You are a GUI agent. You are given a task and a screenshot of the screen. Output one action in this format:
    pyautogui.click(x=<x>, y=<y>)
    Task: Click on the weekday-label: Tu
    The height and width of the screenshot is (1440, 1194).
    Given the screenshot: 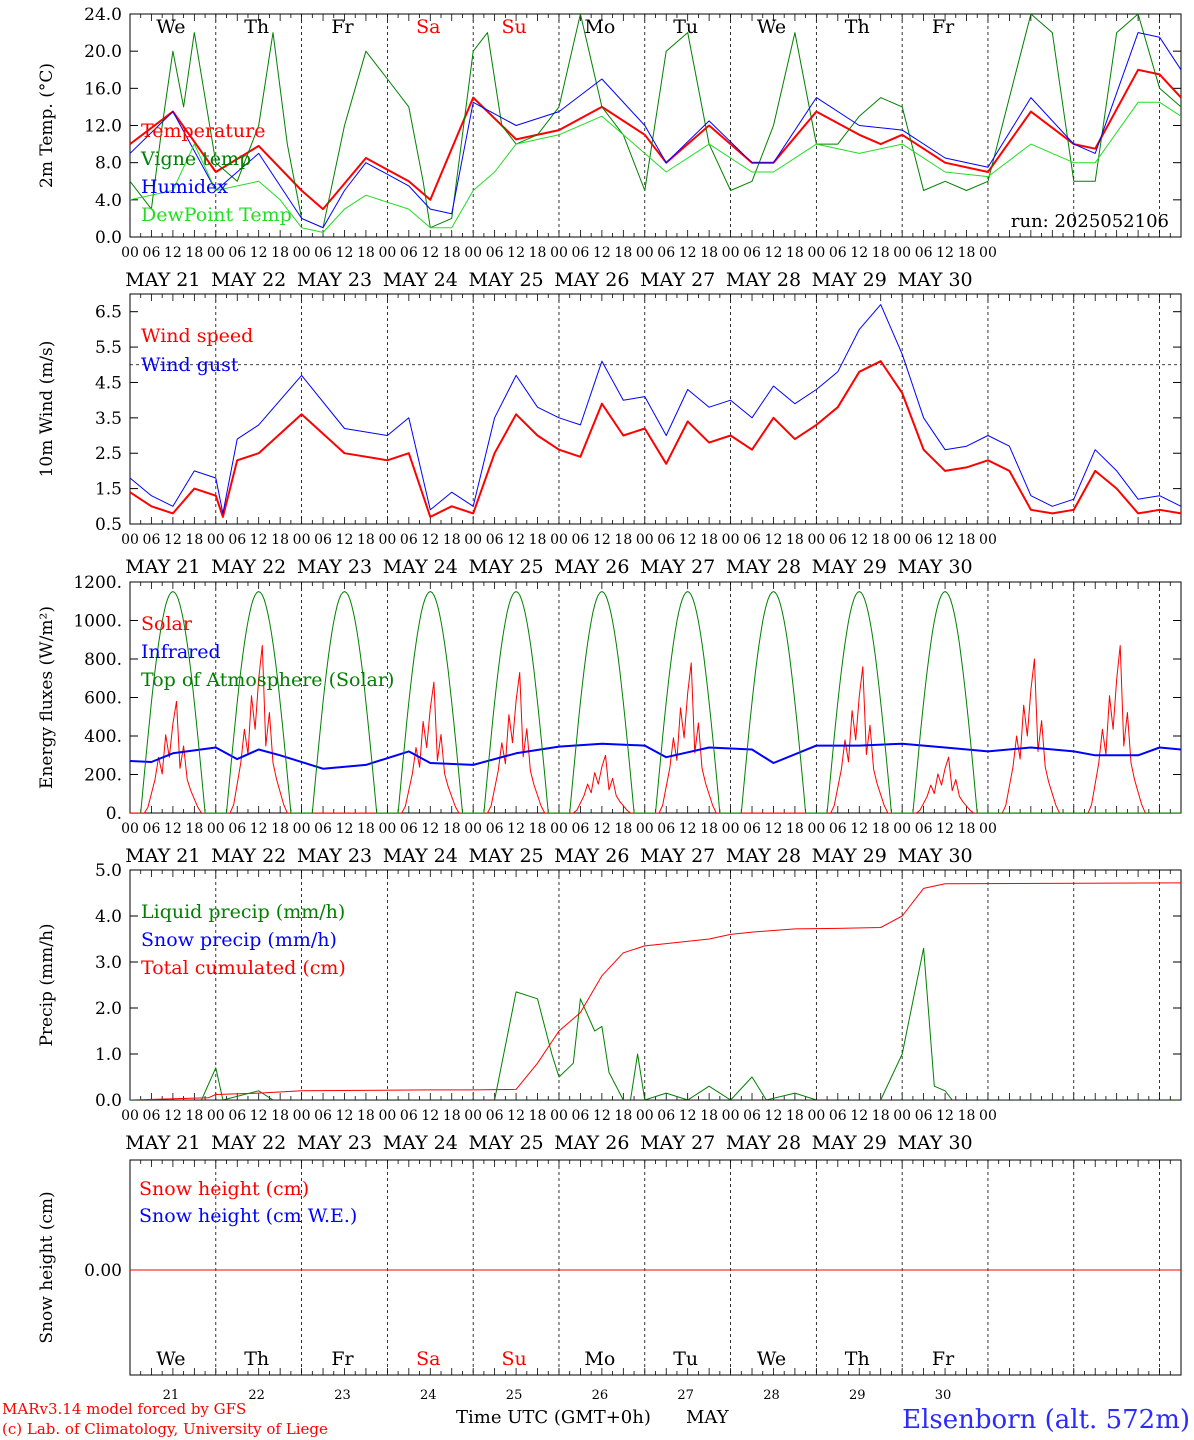 What is the action you would take?
    pyautogui.click(x=685, y=27)
    